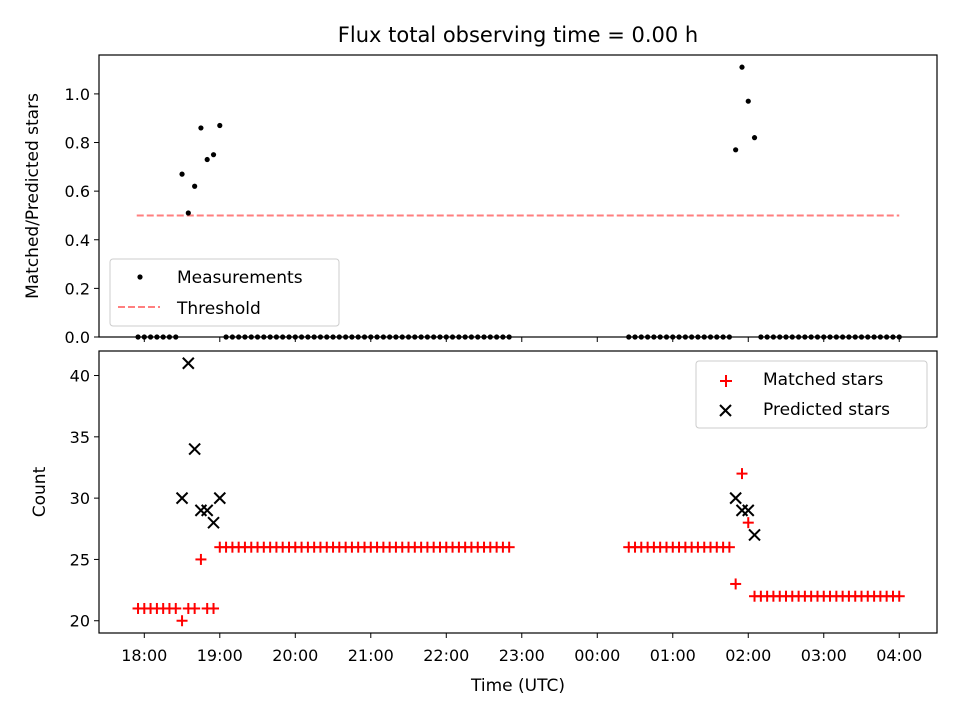 Image resolution: width=960 pixels, height=720 pixels. Describe the element at coordinates (140, 277) in the screenshot. I see `legend-measurements-marker` at that location.